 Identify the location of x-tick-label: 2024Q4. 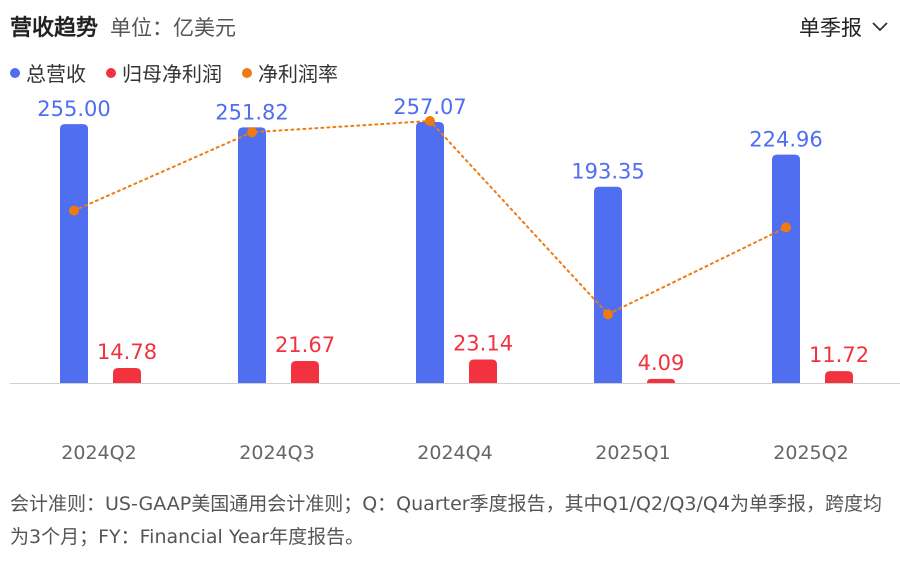
(454, 453).